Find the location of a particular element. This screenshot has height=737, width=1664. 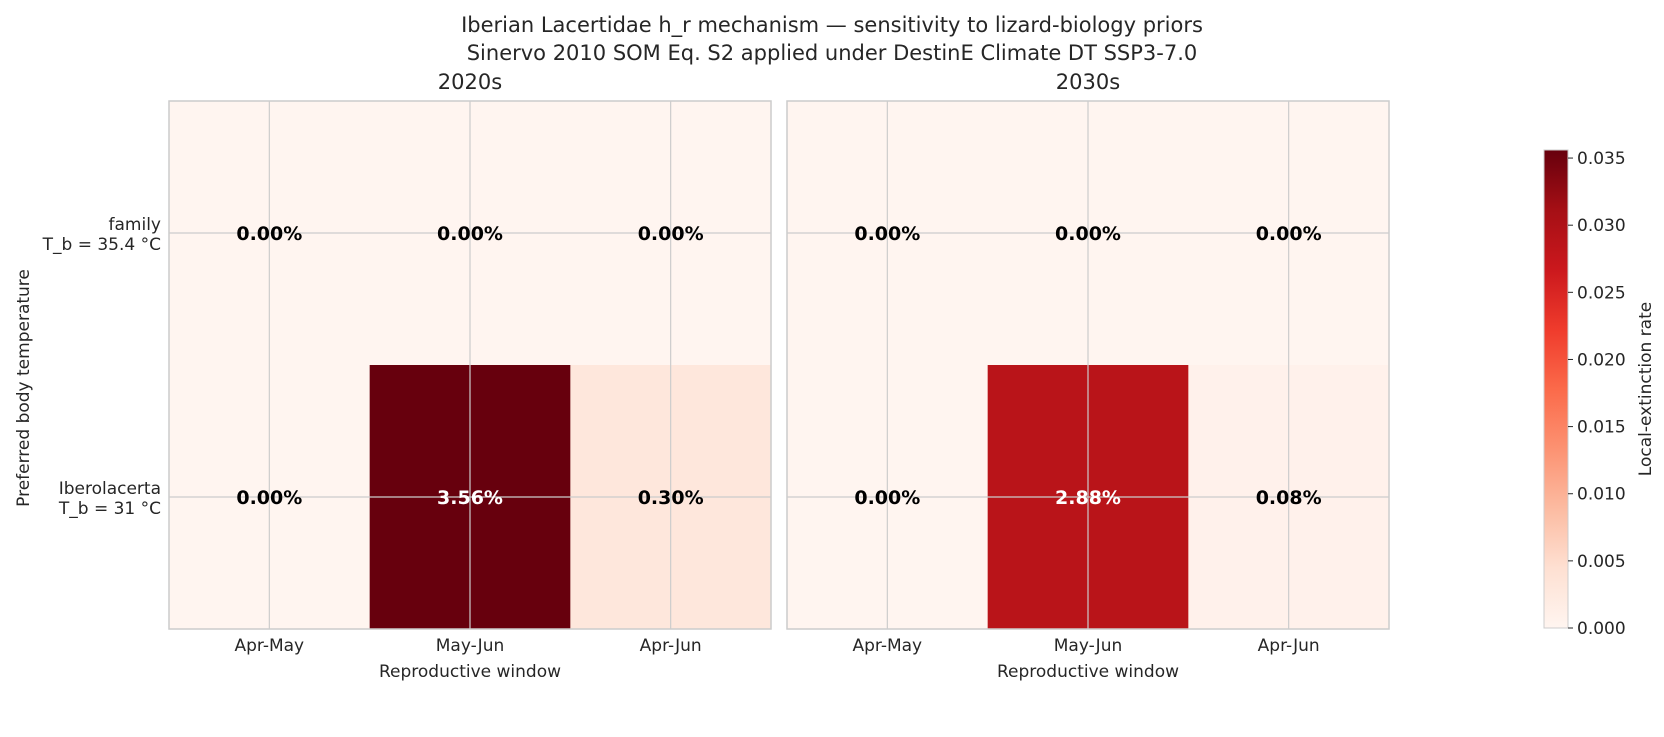

cell-value-label: 2.88% is located at coordinates (1088, 498).